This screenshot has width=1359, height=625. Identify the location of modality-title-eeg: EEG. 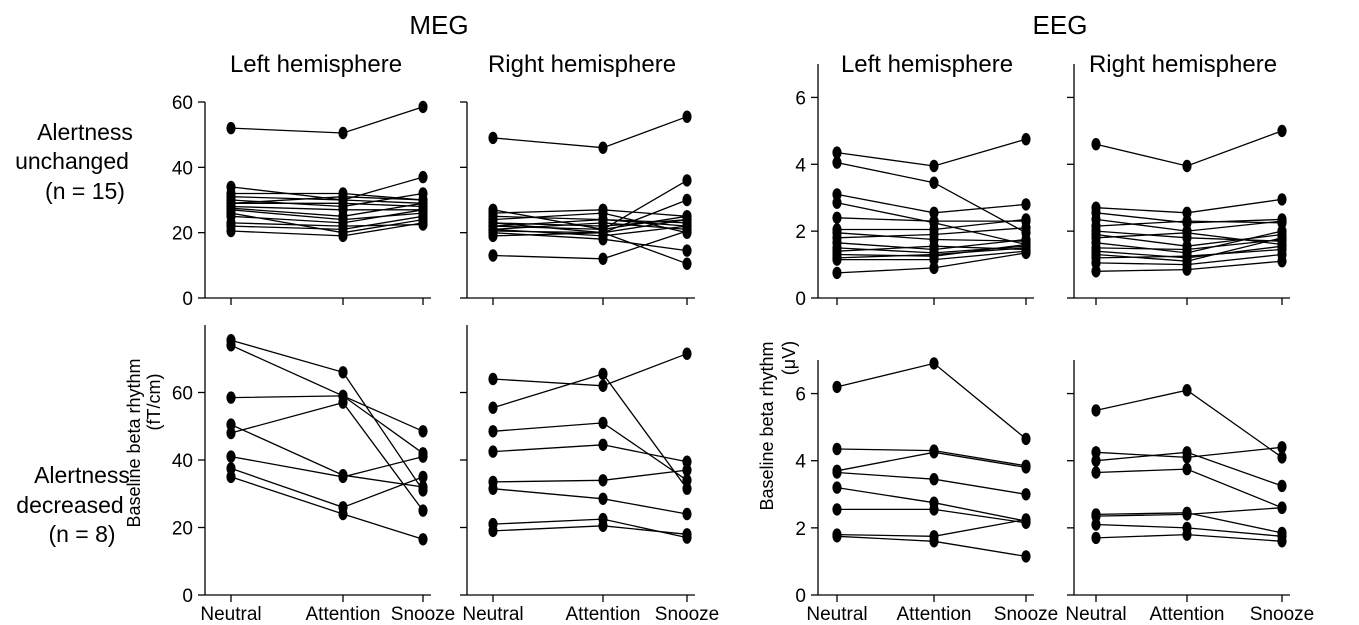
(1060, 25).